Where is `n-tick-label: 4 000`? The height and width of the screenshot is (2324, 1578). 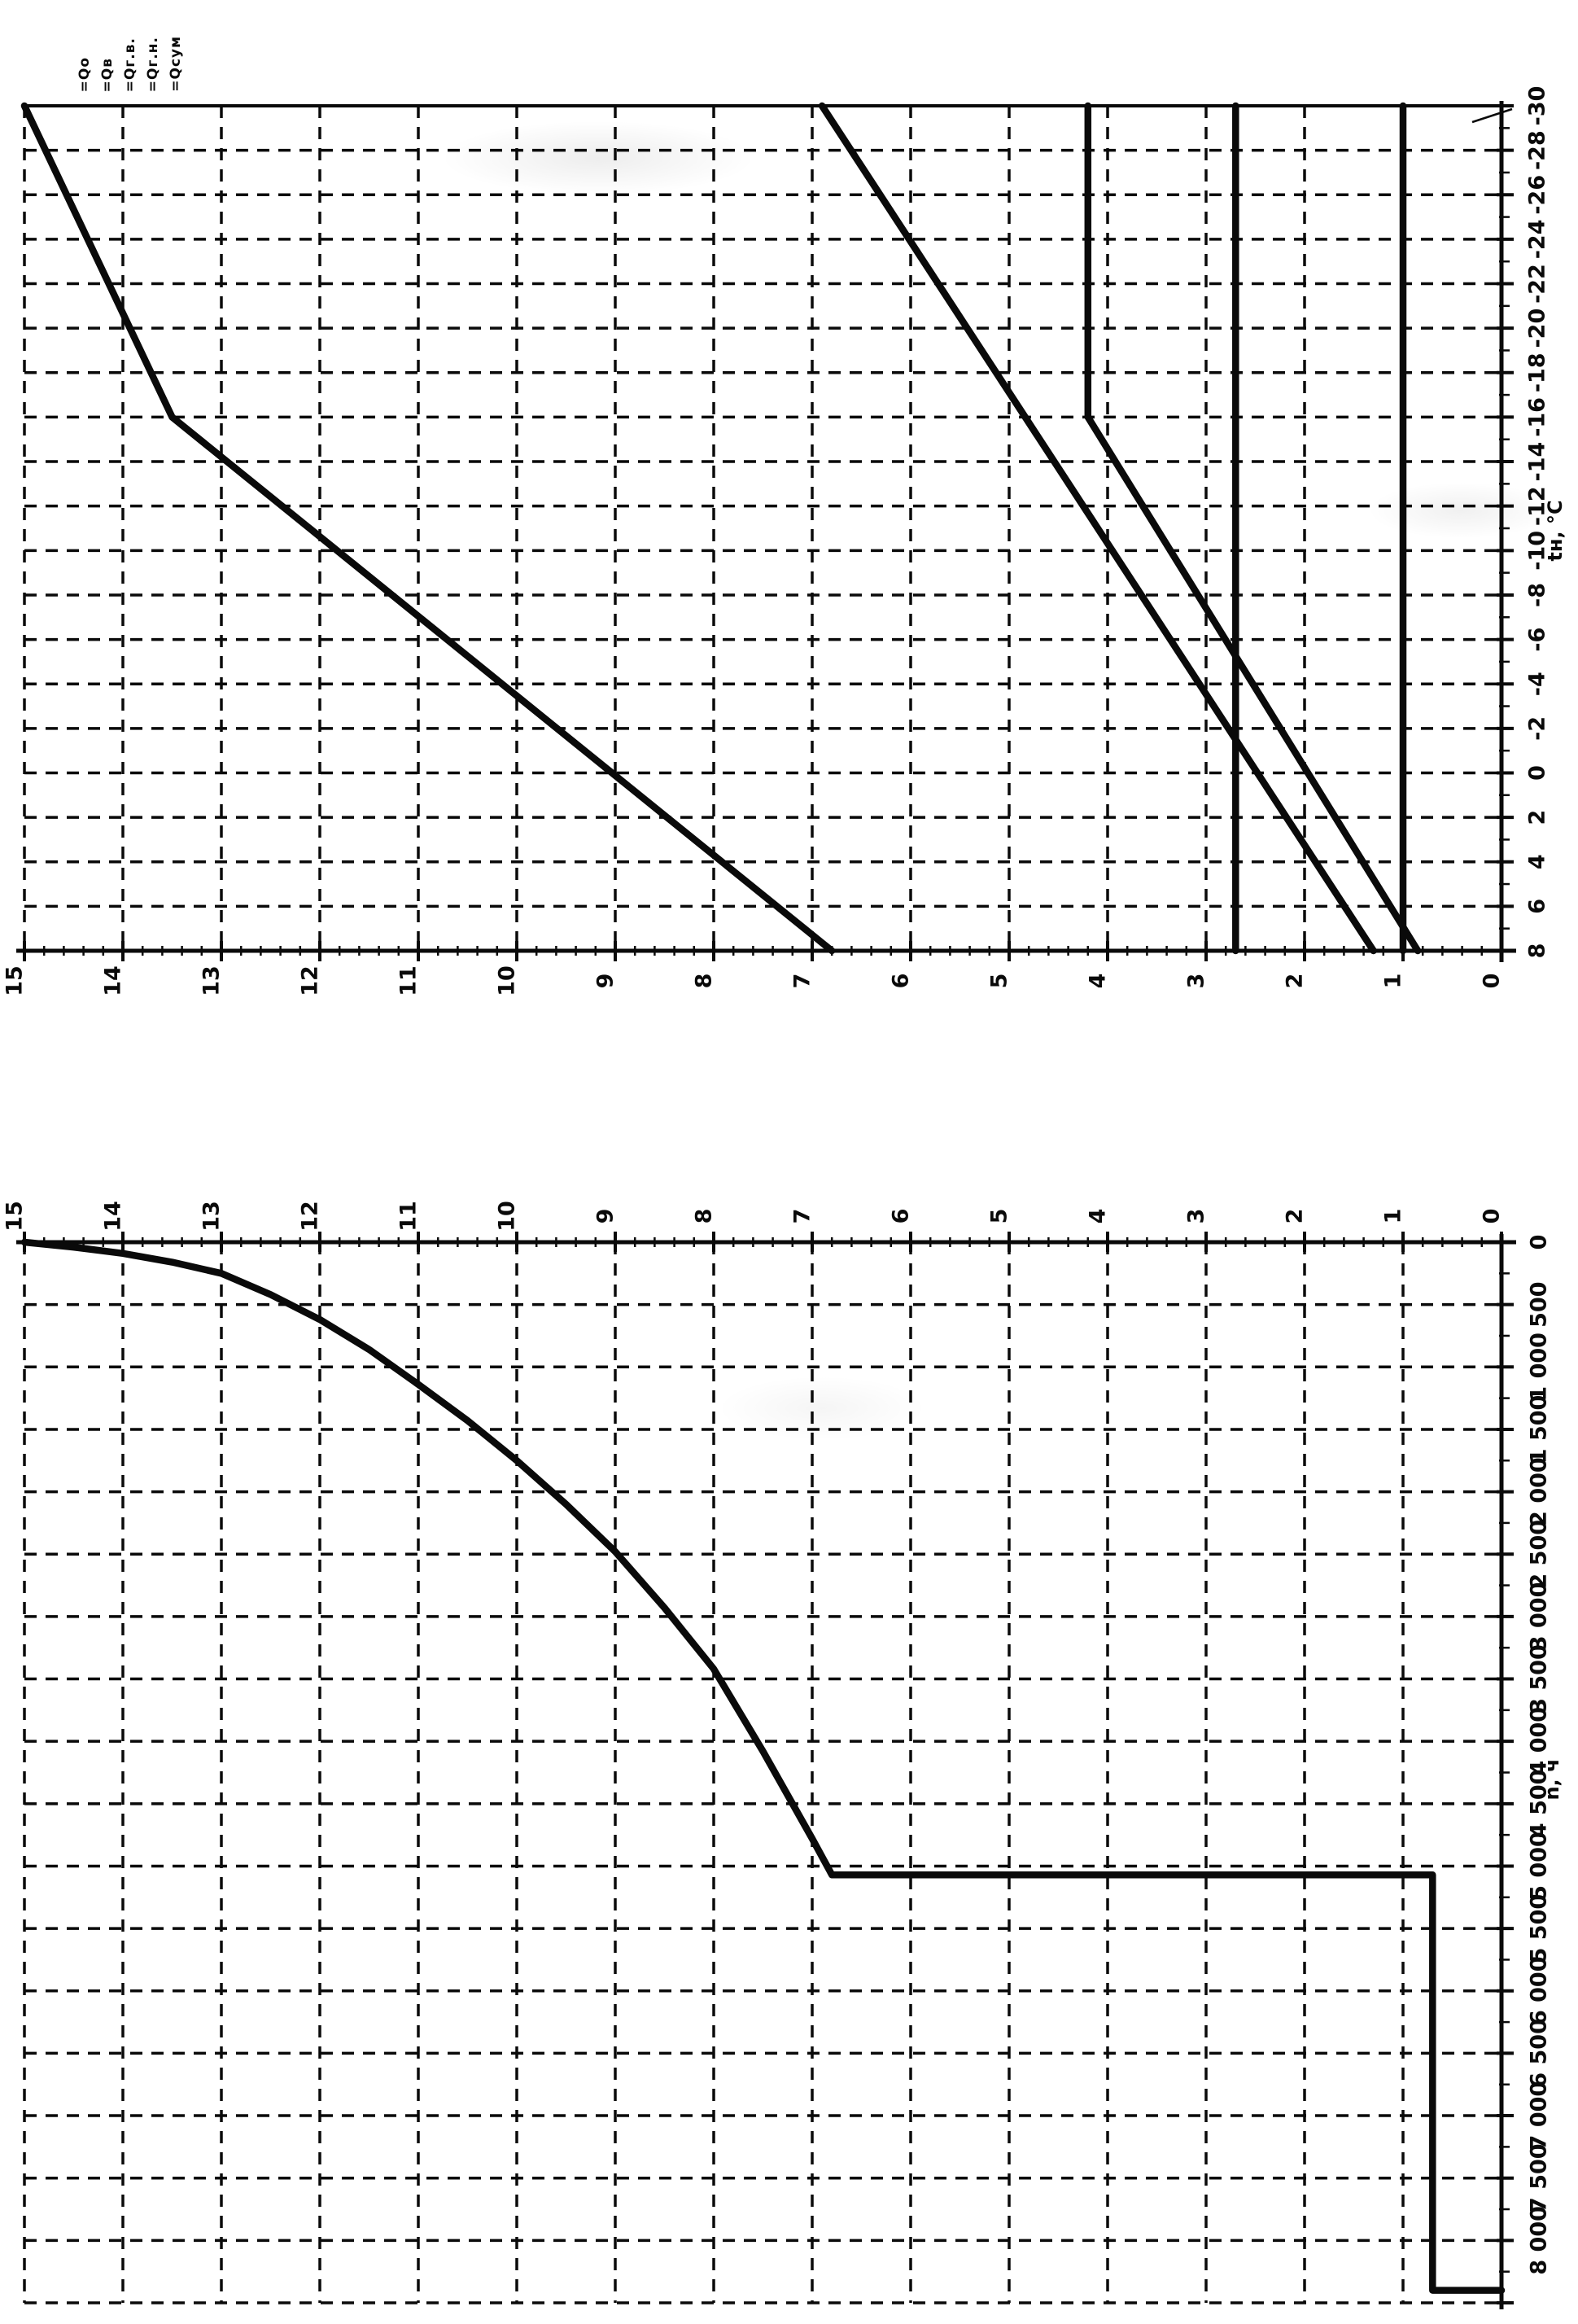
n-tick-label: 4 000 is located at coordinates (1539, 1742).